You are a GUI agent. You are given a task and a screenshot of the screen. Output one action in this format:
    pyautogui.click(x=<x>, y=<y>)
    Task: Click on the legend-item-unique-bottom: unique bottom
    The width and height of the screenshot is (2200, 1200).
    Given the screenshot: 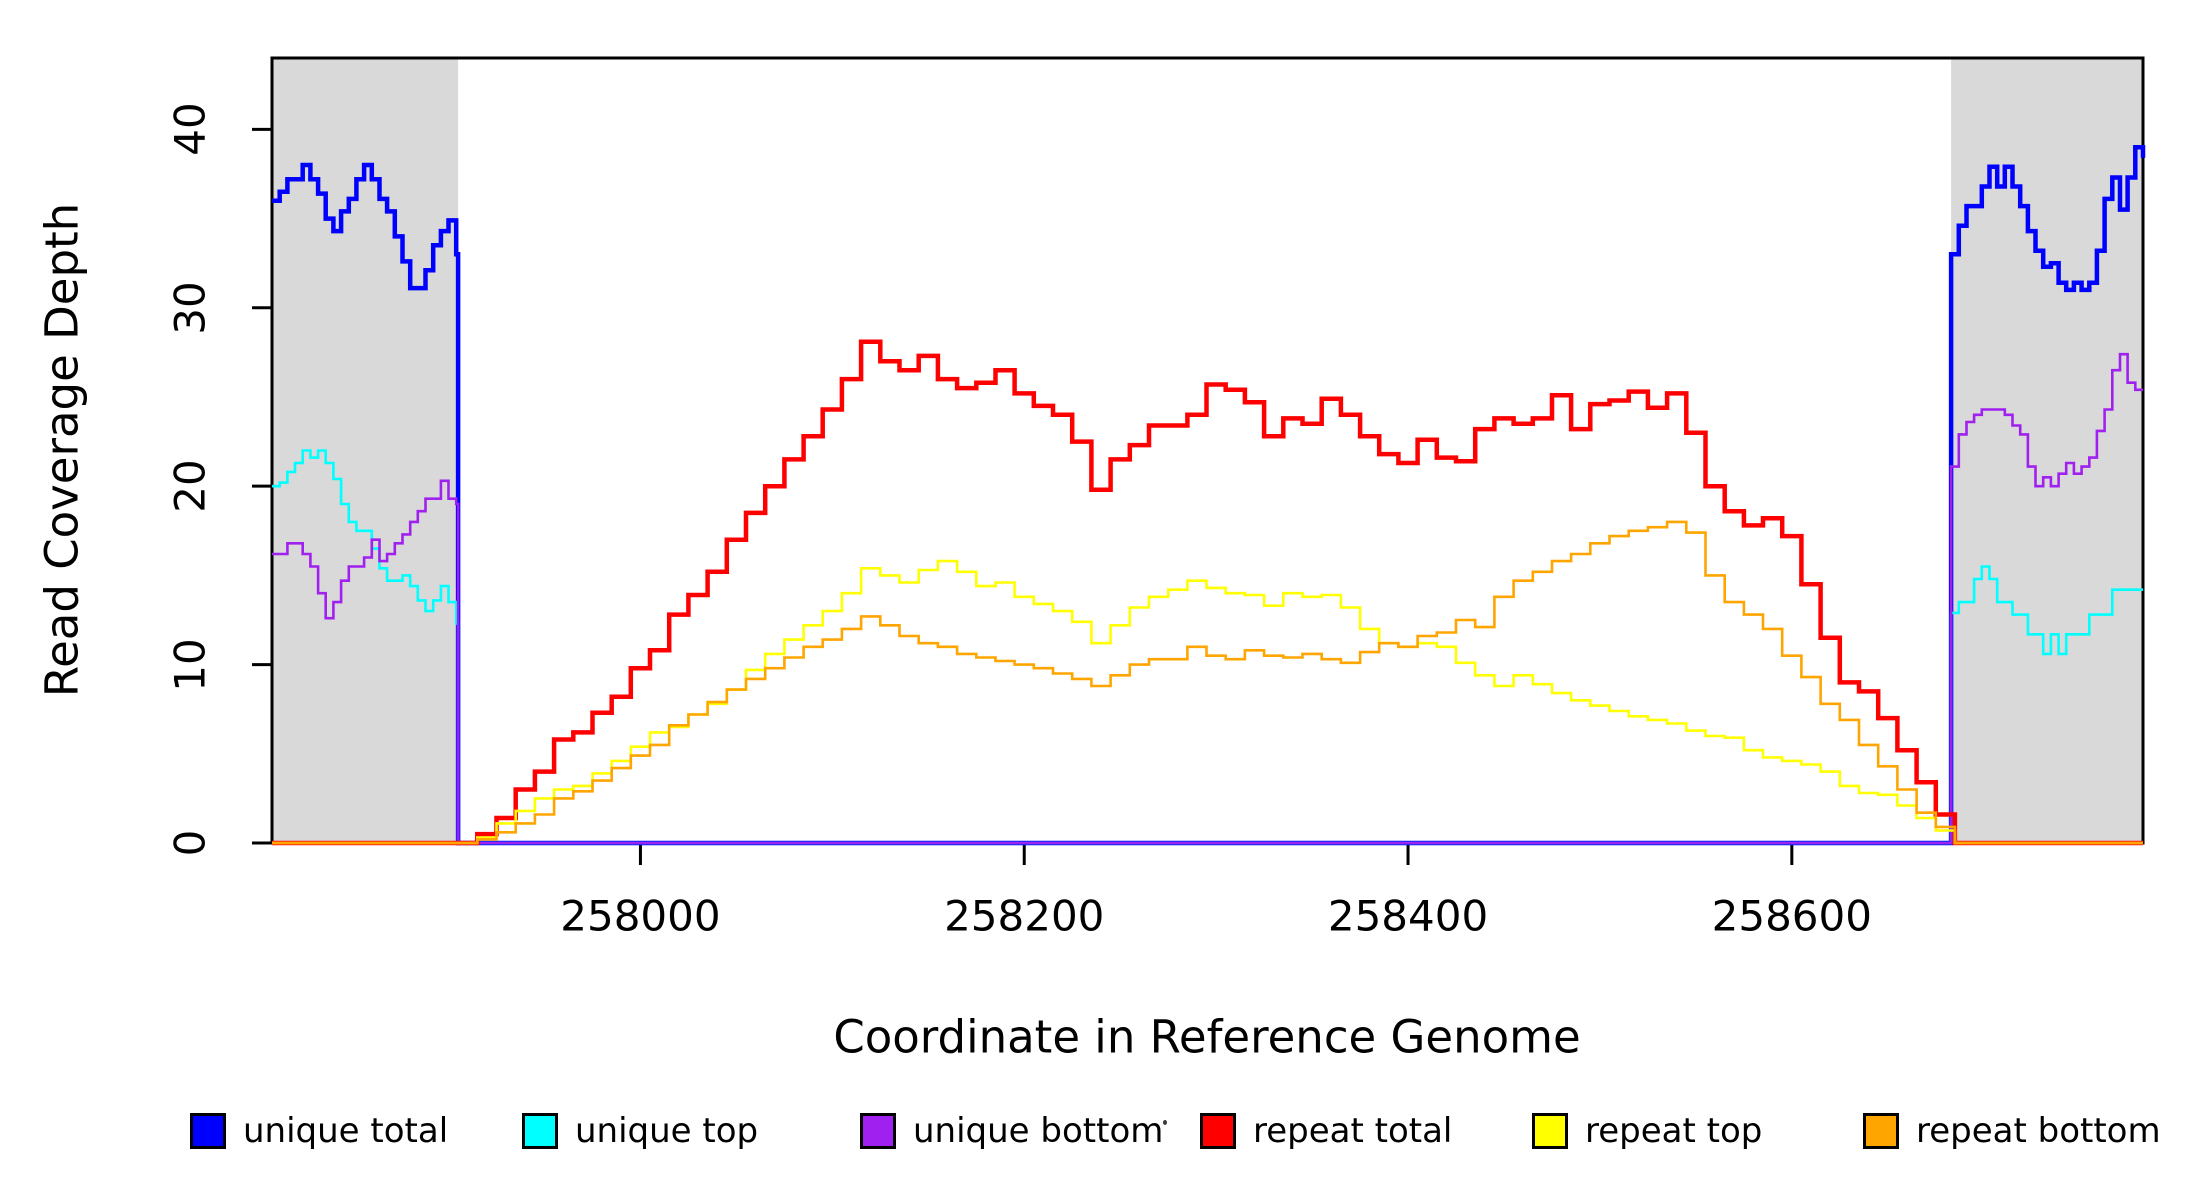 What is the action you would take?
    pyautogui.click(x=1011, y=1131)
    